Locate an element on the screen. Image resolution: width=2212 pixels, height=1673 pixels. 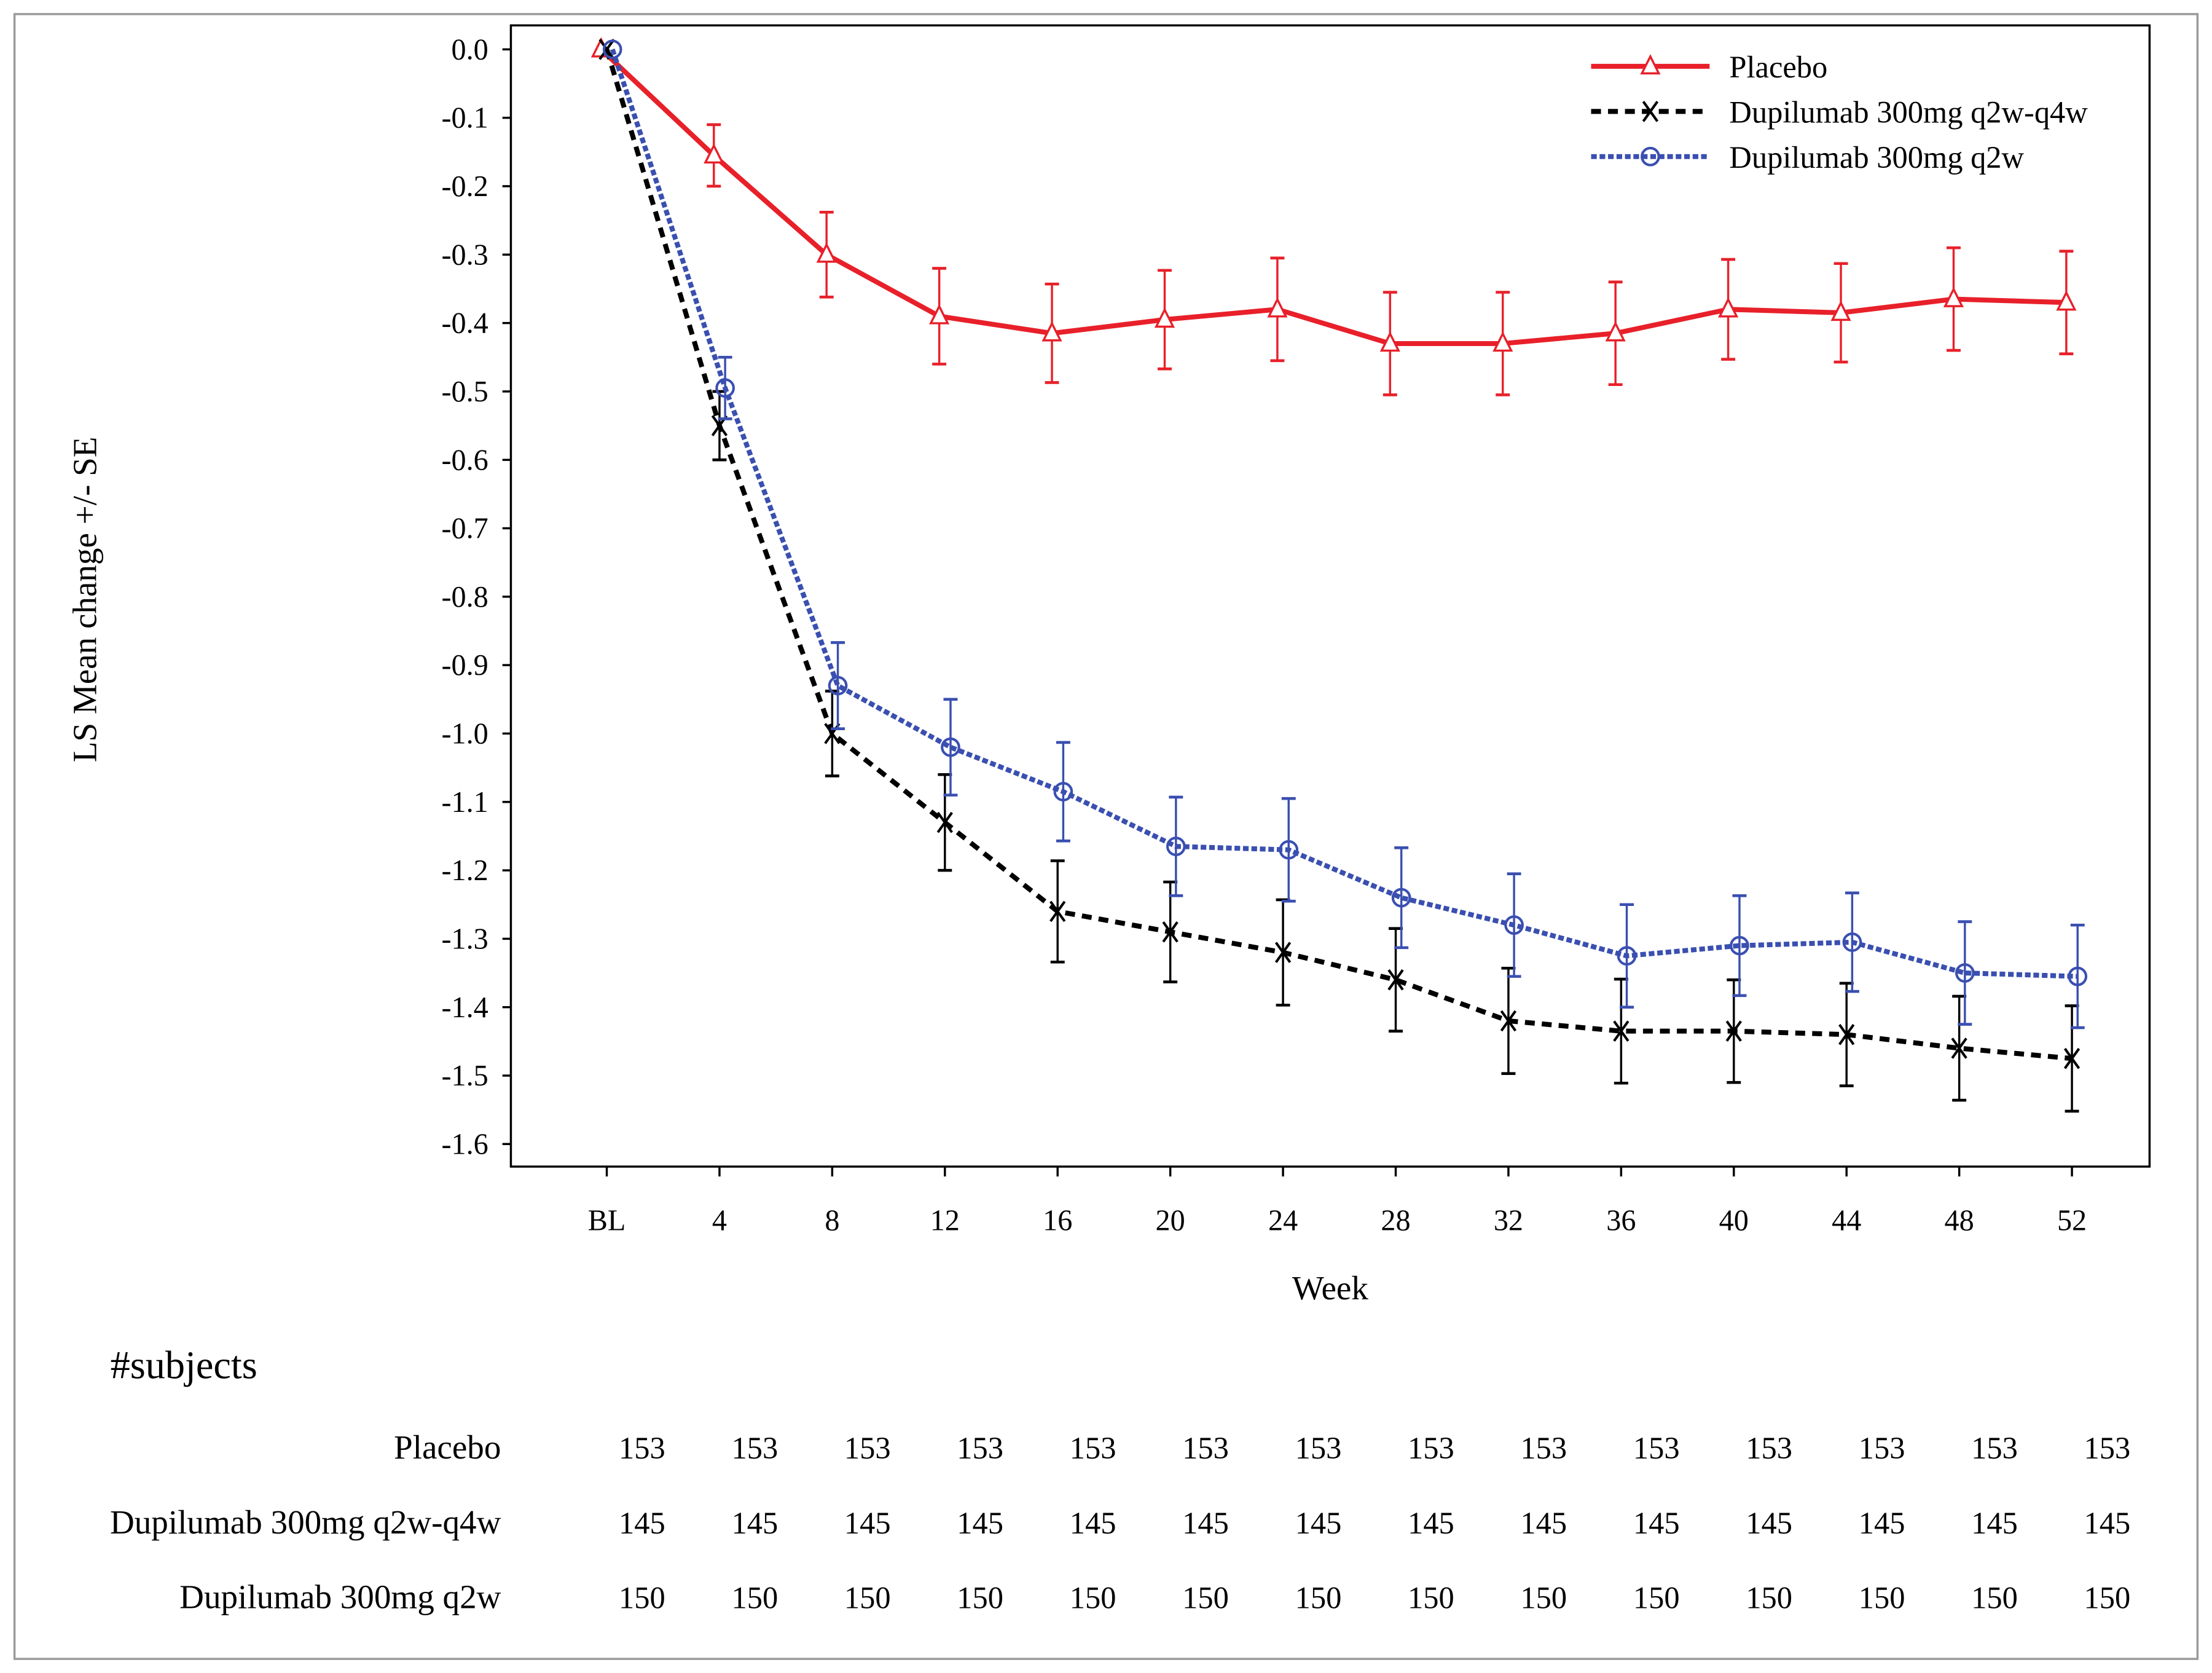
series-line is located at coordinates (1332, 197).